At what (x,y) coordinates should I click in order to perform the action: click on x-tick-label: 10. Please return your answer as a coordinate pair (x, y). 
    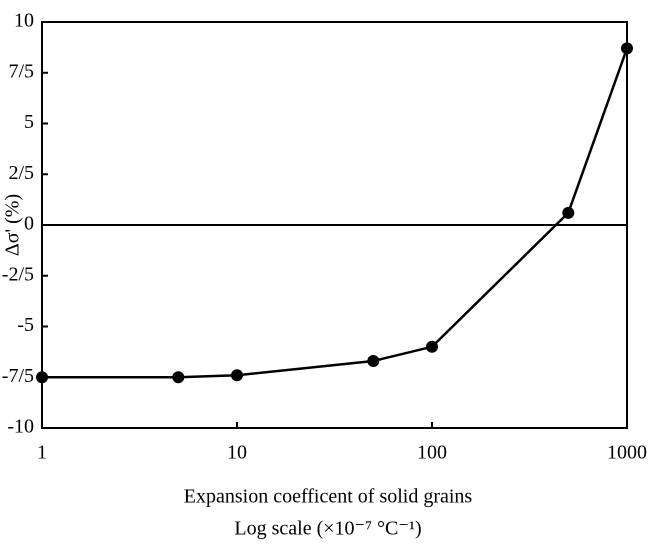
    Looking at the image, I should click on (237, 453).